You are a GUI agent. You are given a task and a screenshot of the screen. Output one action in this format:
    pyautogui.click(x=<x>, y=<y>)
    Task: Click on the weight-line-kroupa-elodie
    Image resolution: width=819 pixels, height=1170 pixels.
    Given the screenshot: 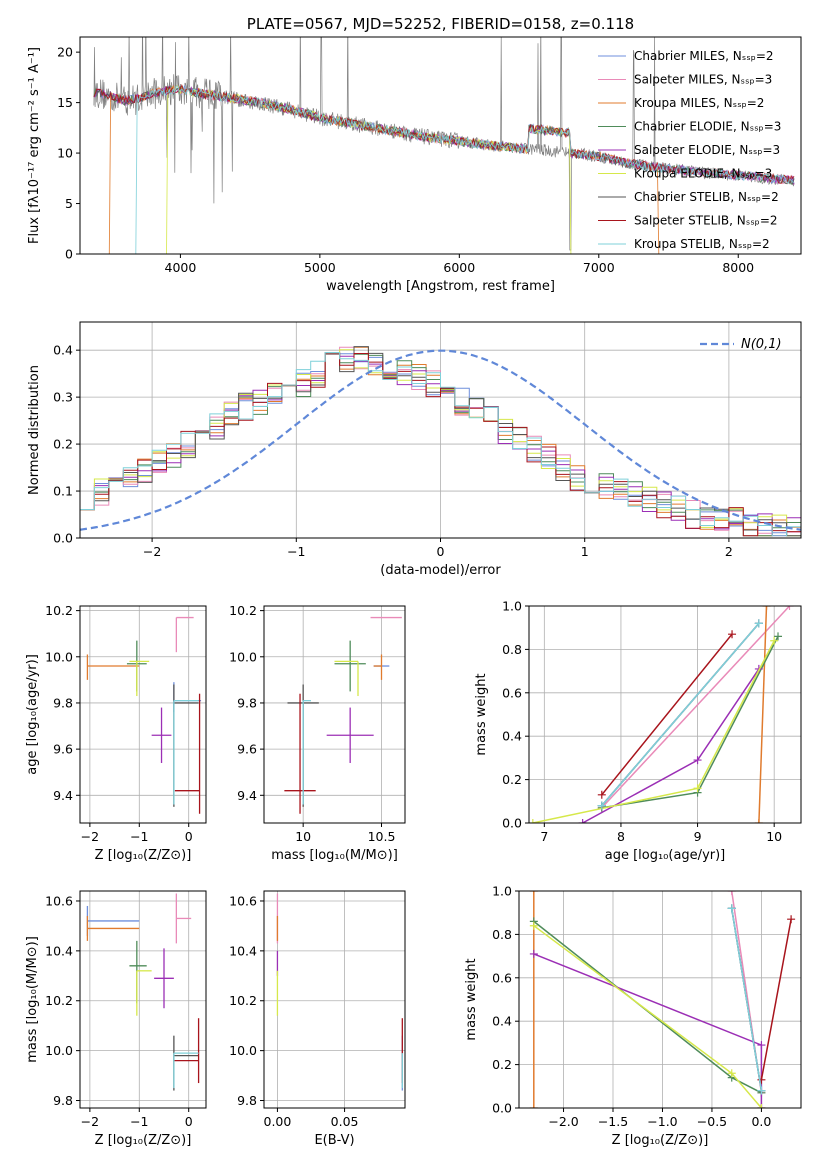 What is the action you would take?
    pyautogui.click(x=654, y=729)
    